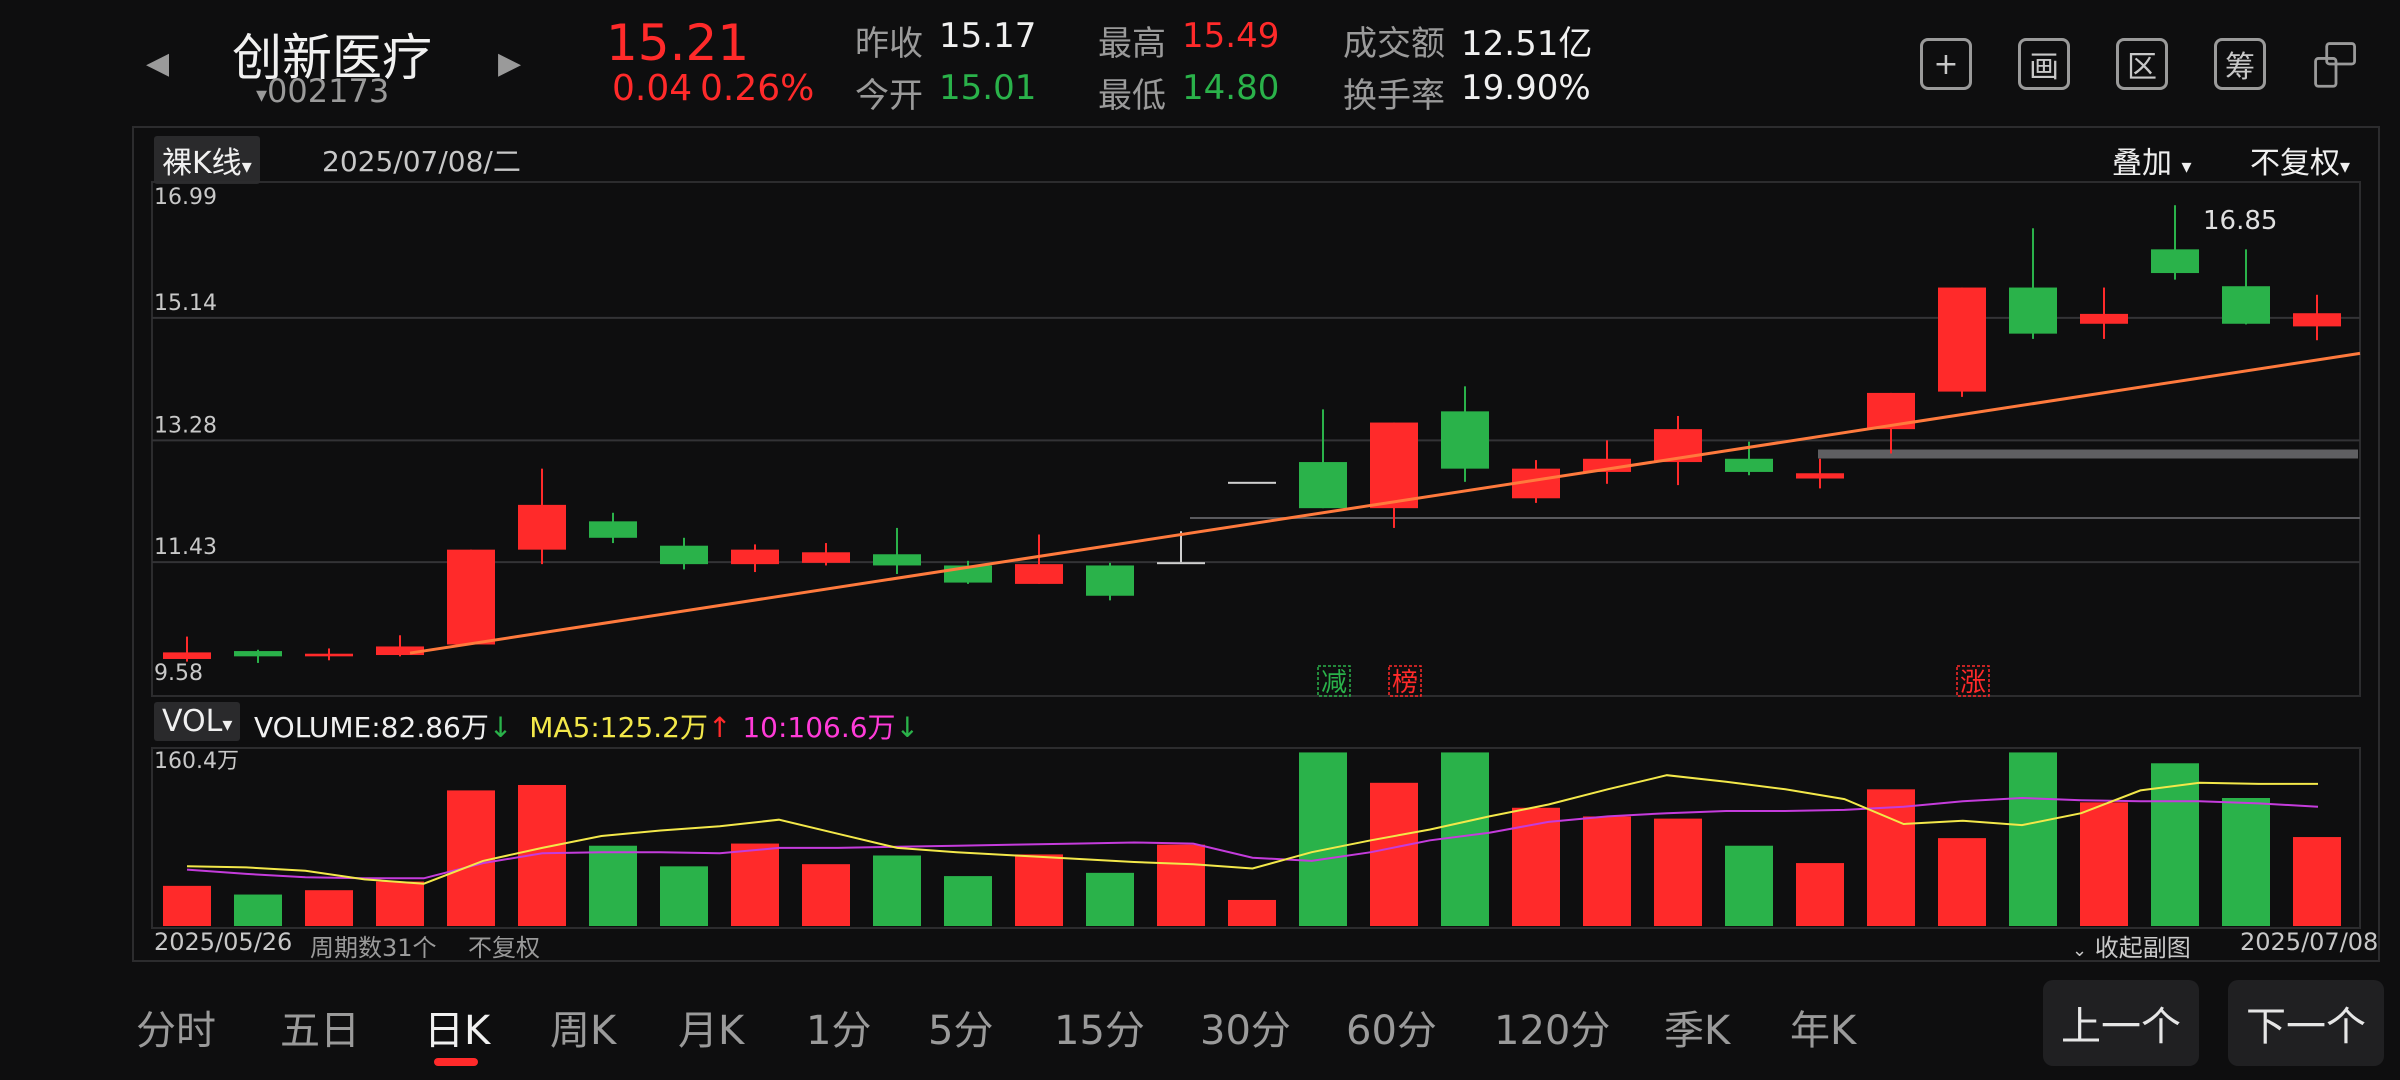  What do you see at coordinates (1132, 44) in the screenshot?
I see `quote-label: 最高` at bounding box center [1132, 44].